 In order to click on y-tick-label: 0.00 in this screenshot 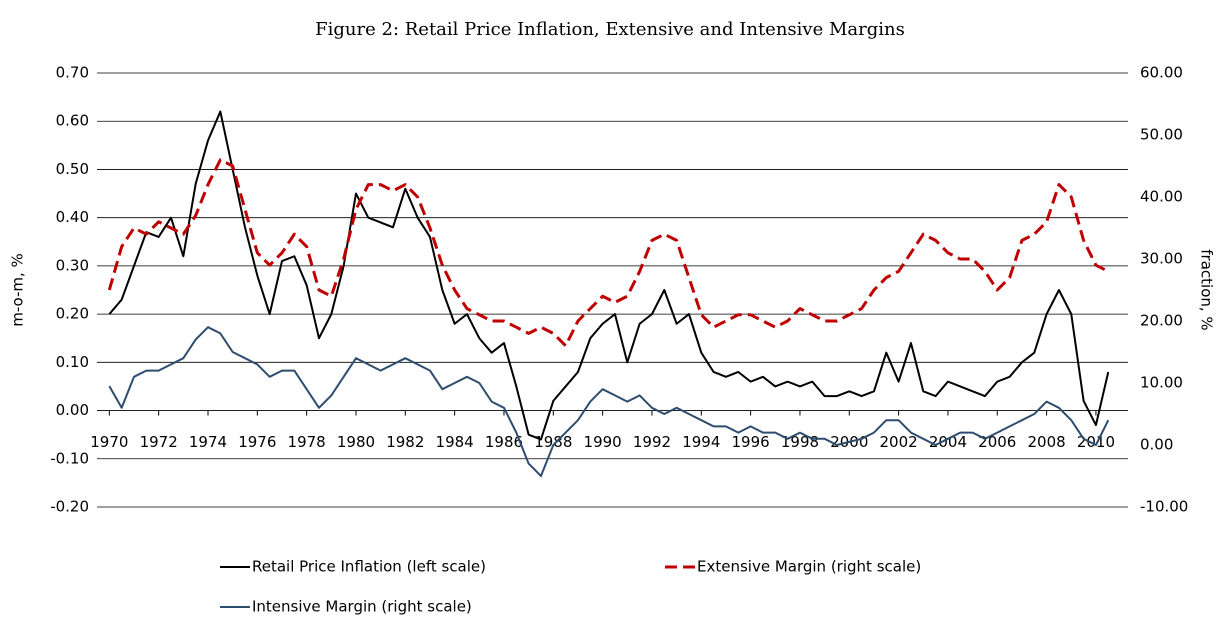, I will do `click(72, 410)`.